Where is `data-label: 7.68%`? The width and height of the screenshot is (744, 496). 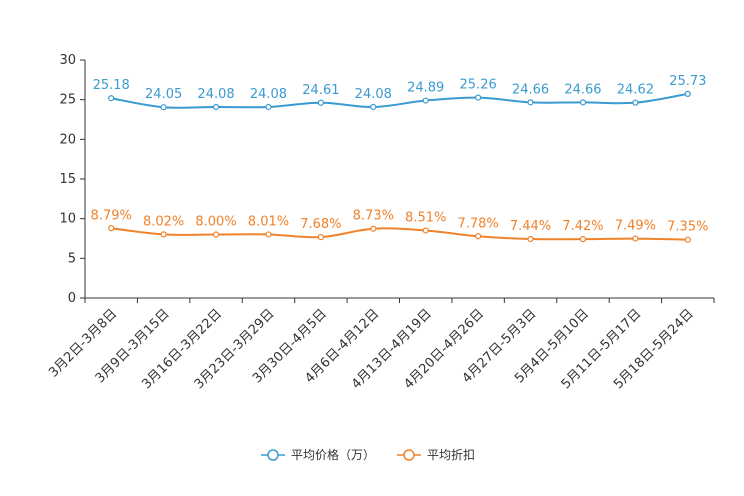 data-label: 7.68% is located at coordinates (320, 224).